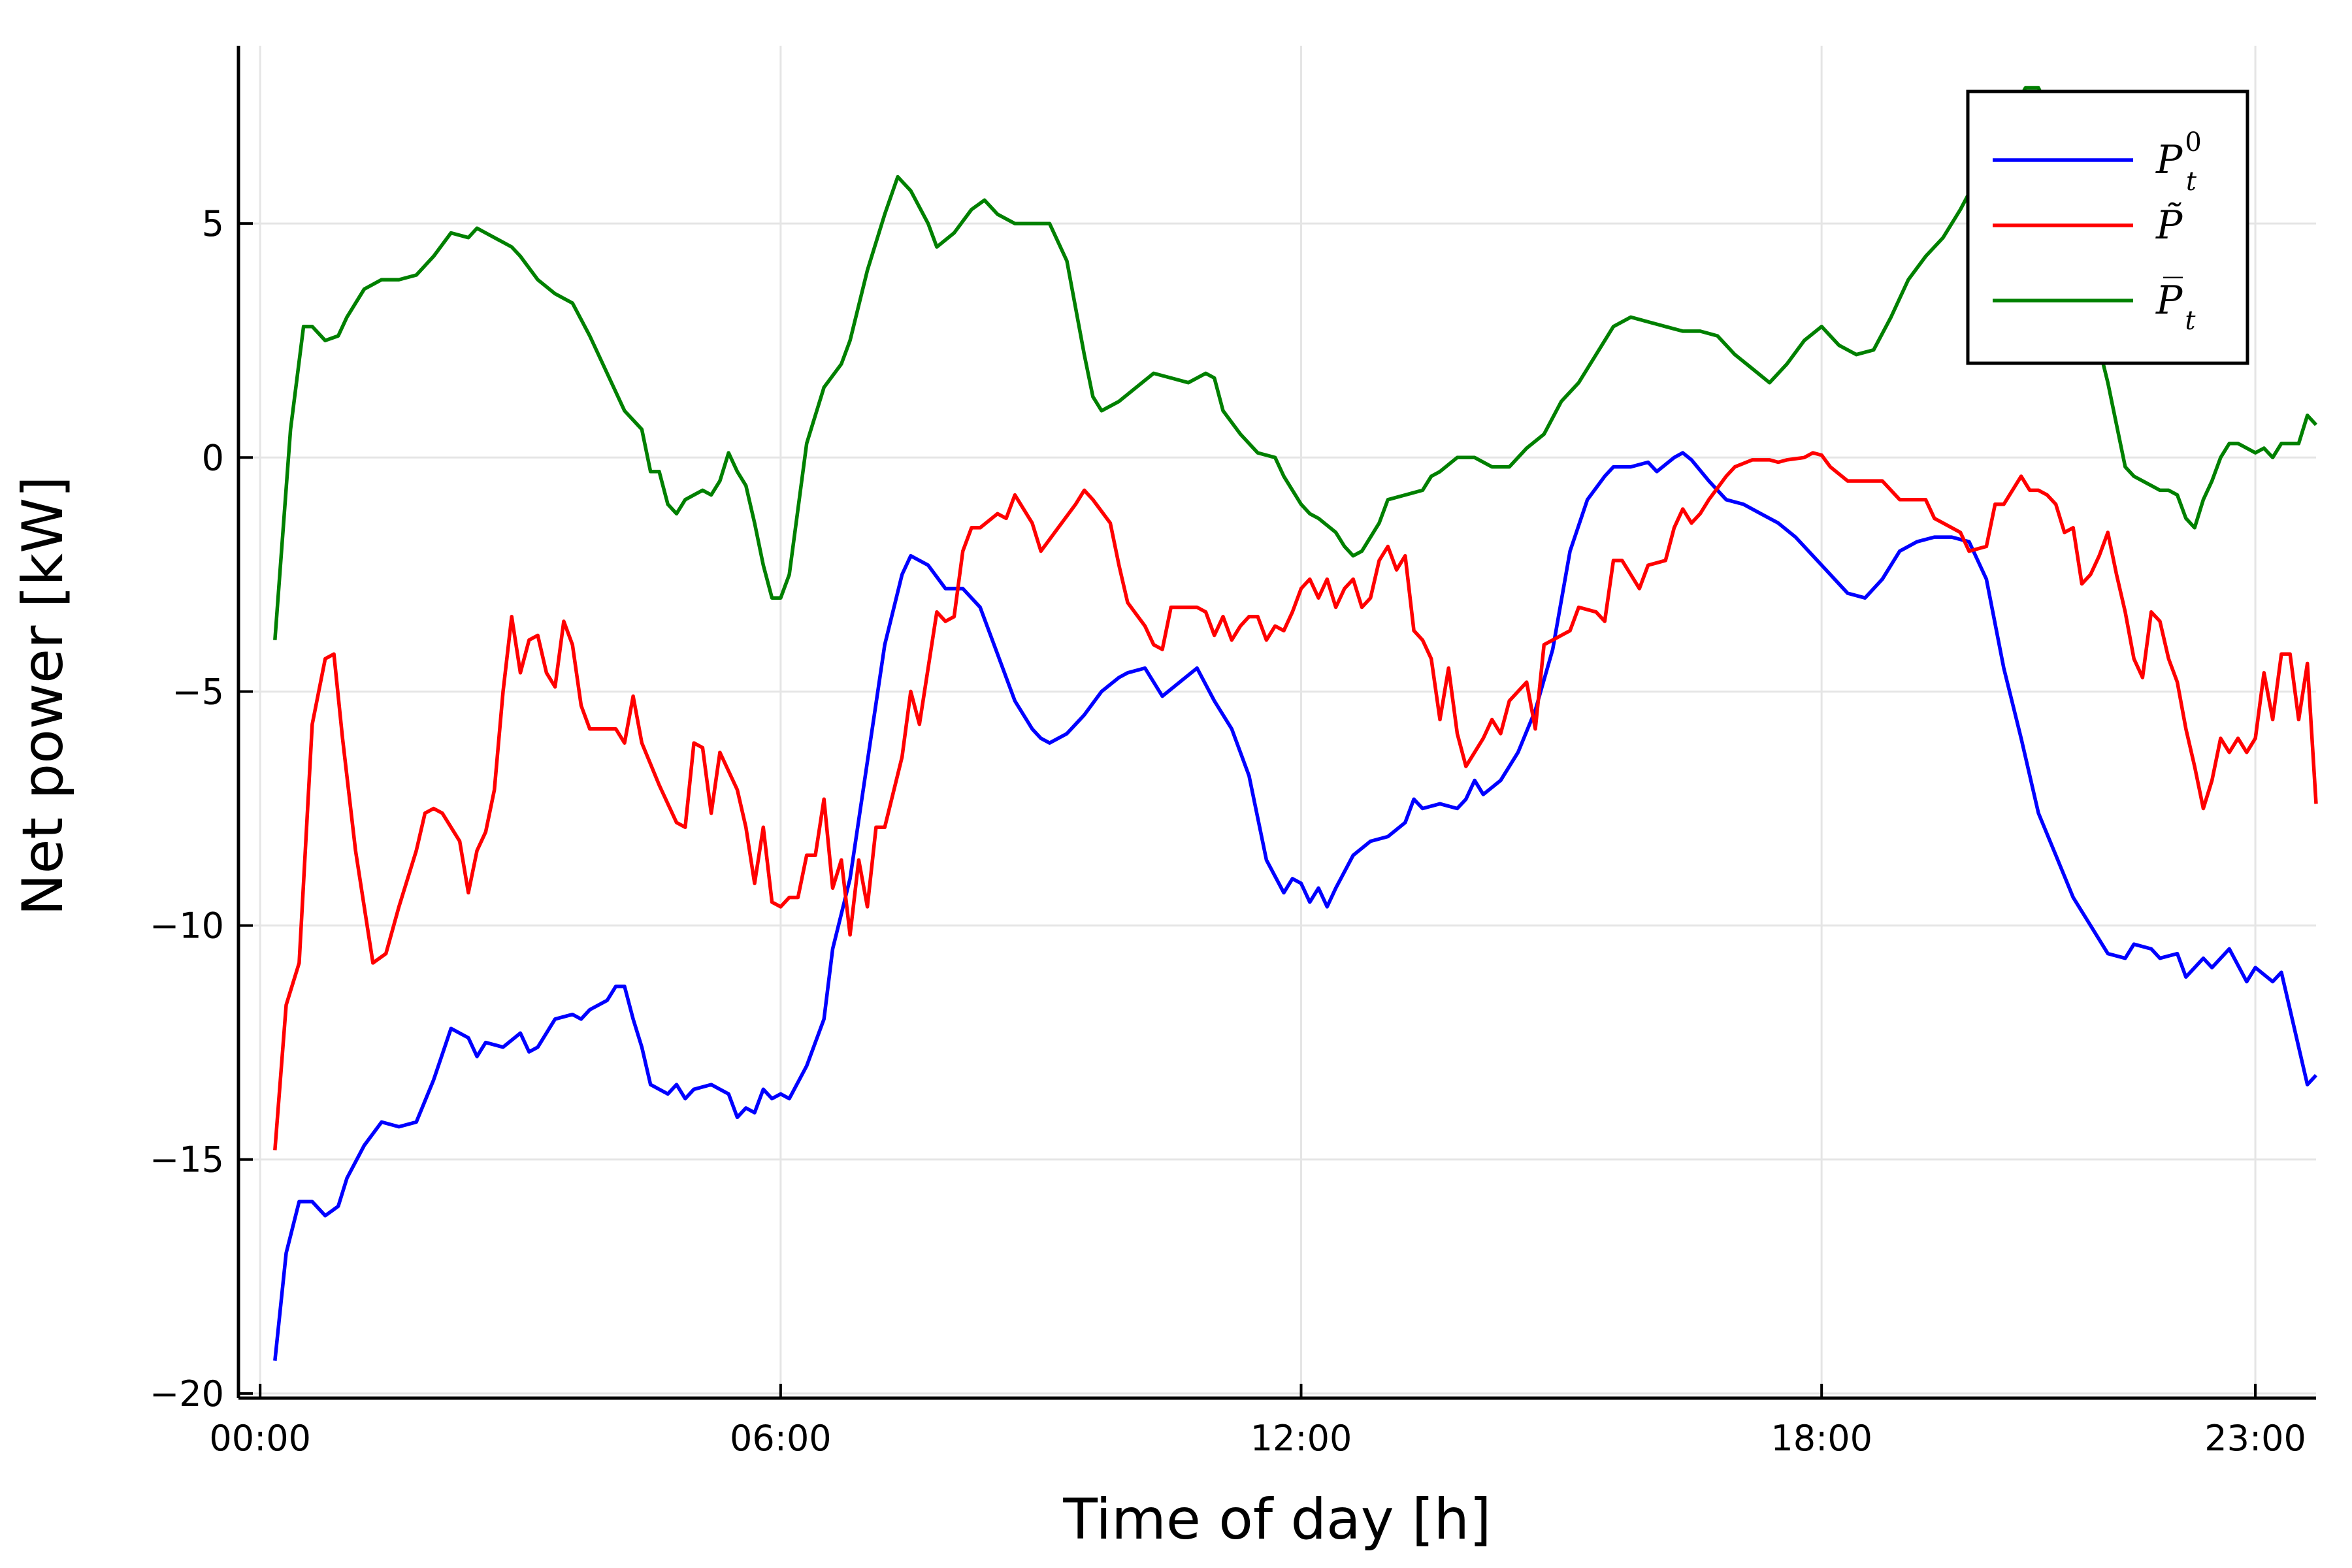 This screenshot has width=2352, height=1568. I want to click on legend-label-1: P̃, so click(2169, 225).